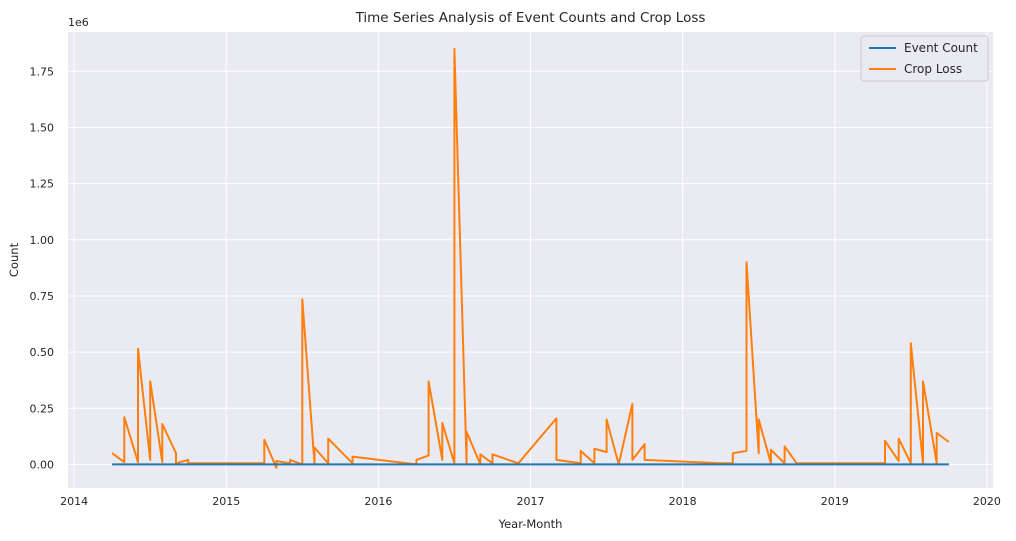 This screenshot has width=1016, height=541. Describe the element at coordinates (78, 22) in the screenshot. I see `y-offset-text: 1e6` at that location.